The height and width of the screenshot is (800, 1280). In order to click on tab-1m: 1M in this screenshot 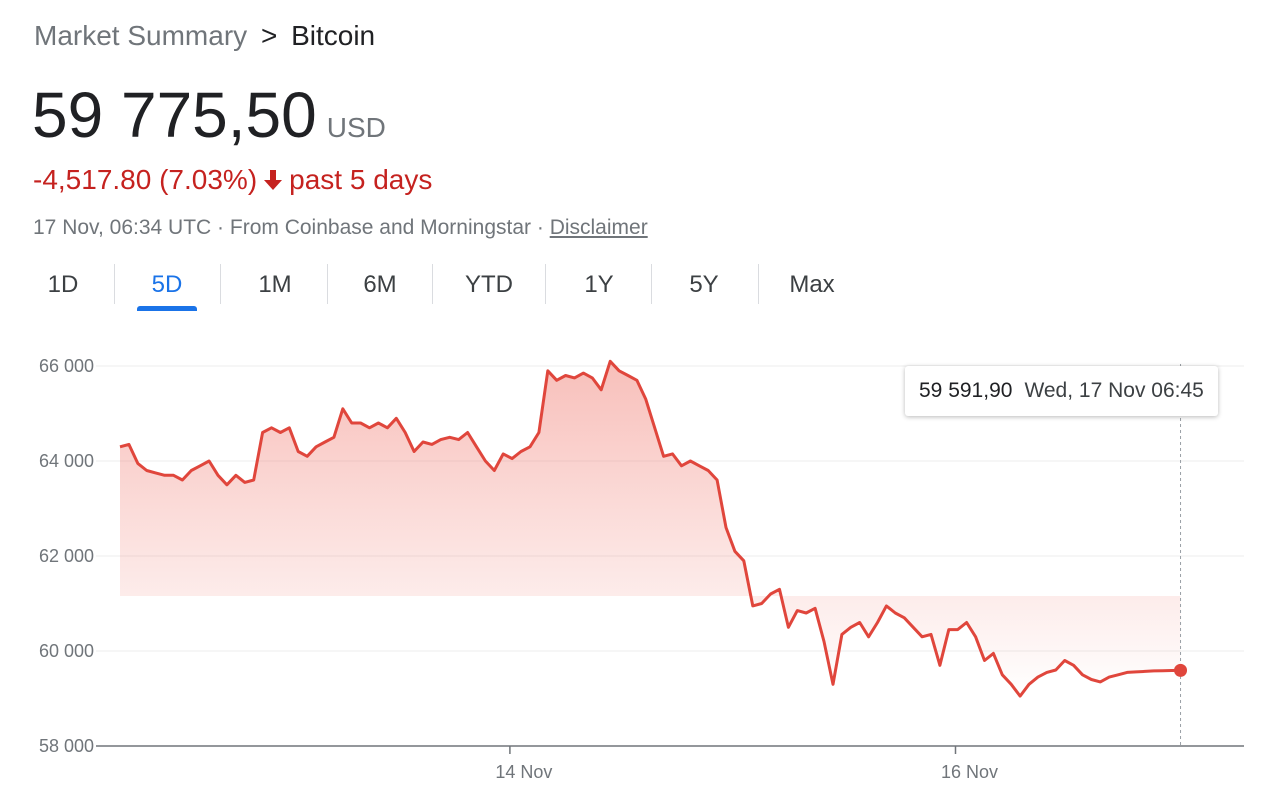, I will do `click(275, 284)`.